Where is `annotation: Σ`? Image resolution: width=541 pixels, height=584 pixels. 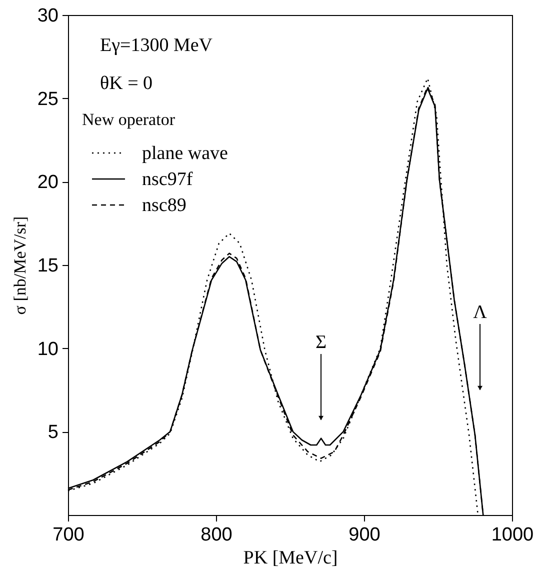
annotation: Σ is located at coordinates (321, 342).